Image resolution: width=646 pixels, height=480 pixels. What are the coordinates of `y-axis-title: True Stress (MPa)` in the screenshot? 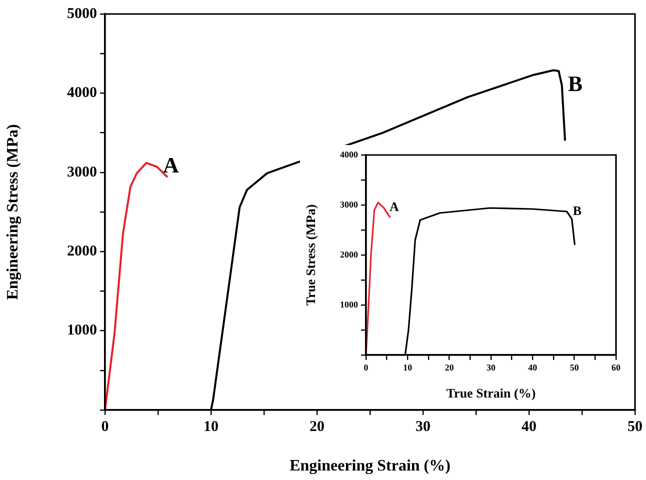 It's located at (310, 255).